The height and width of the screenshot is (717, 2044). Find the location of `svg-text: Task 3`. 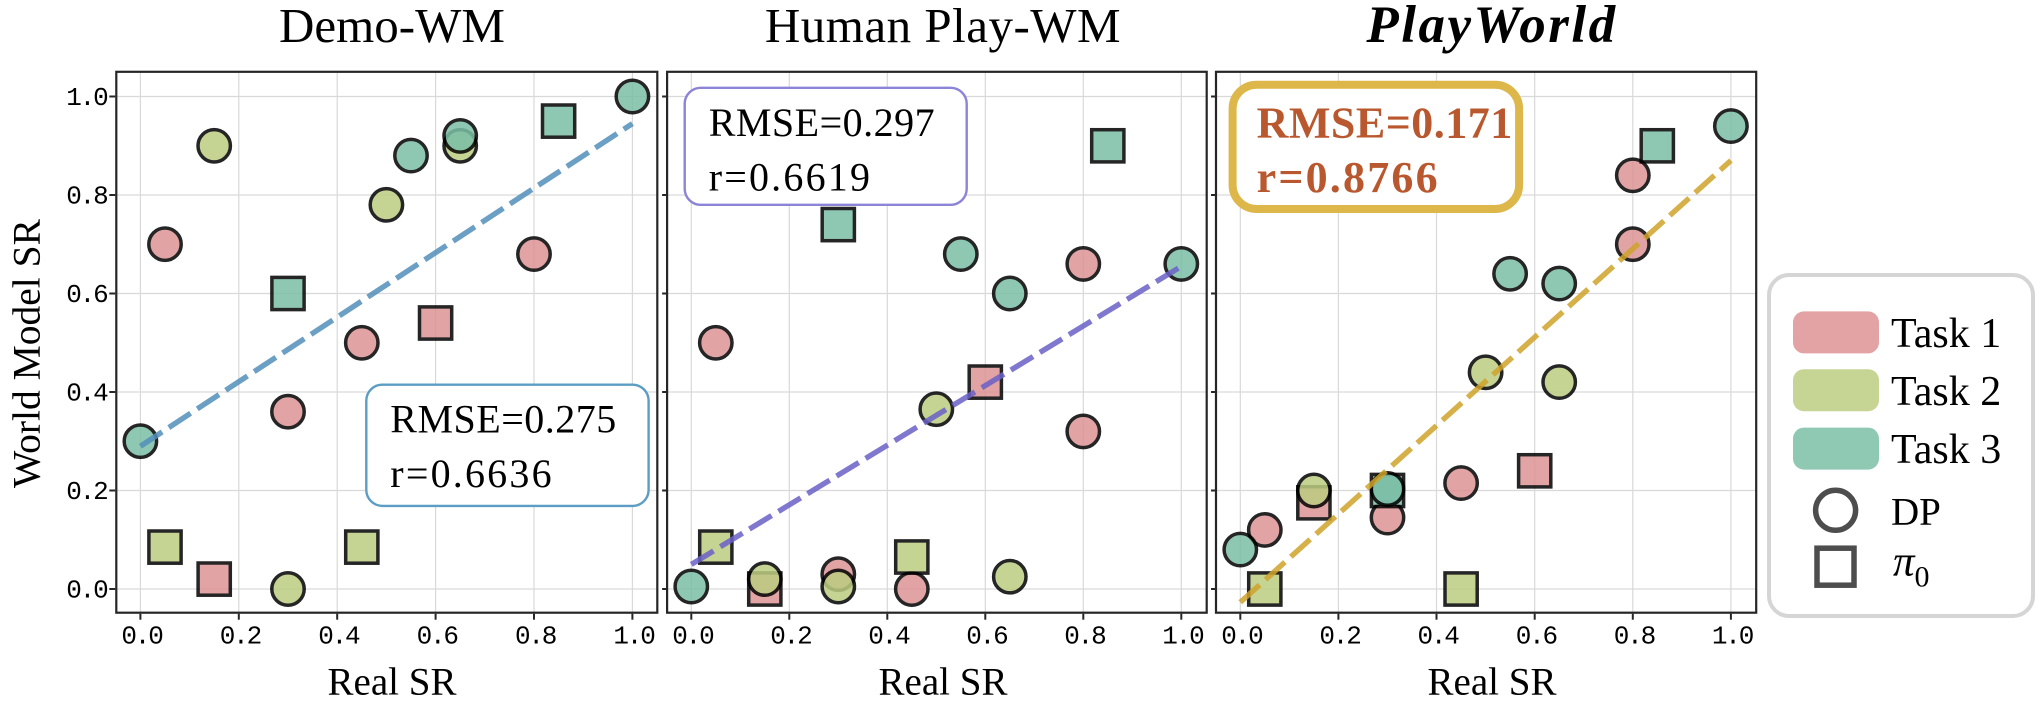

svg-text: Task 3 is located at coordinates (1946, 450).